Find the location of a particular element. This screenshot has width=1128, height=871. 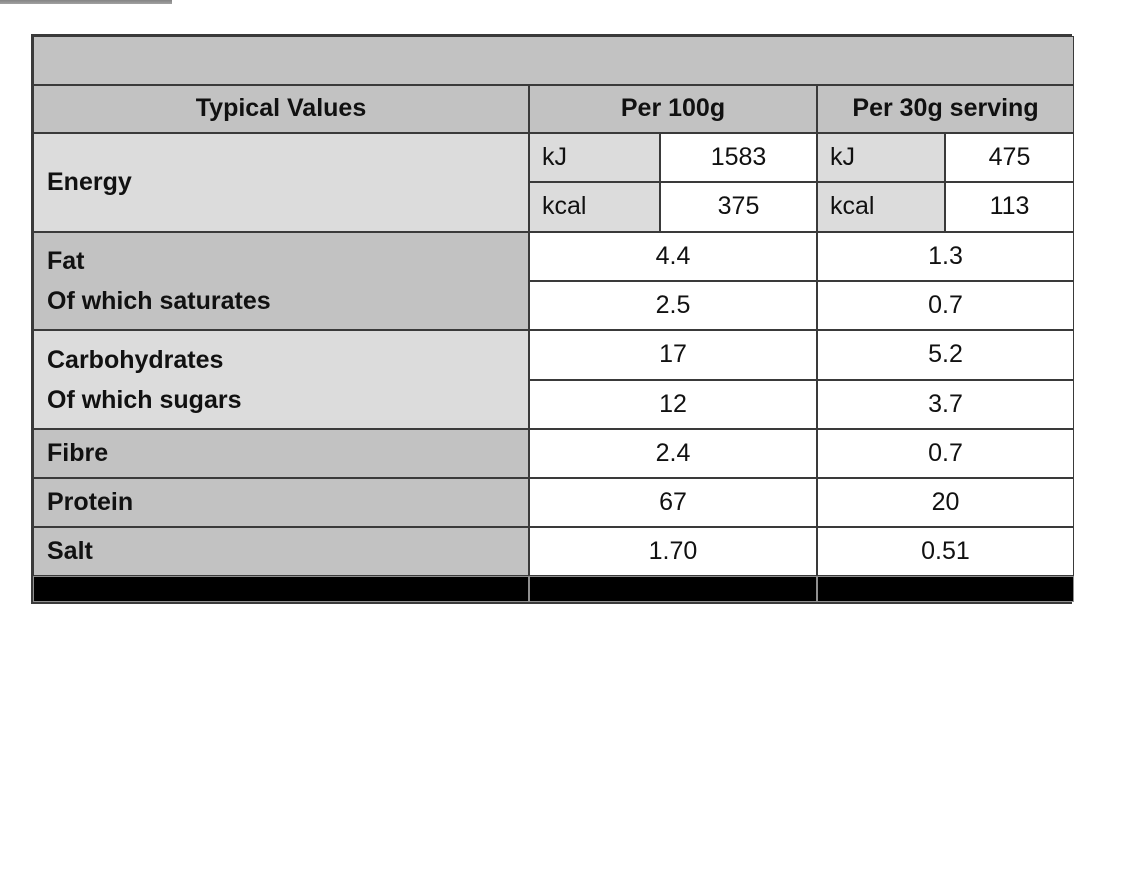

cell-energy-kcal-unit-per30g: kcal is located at coordinates (881, 207).